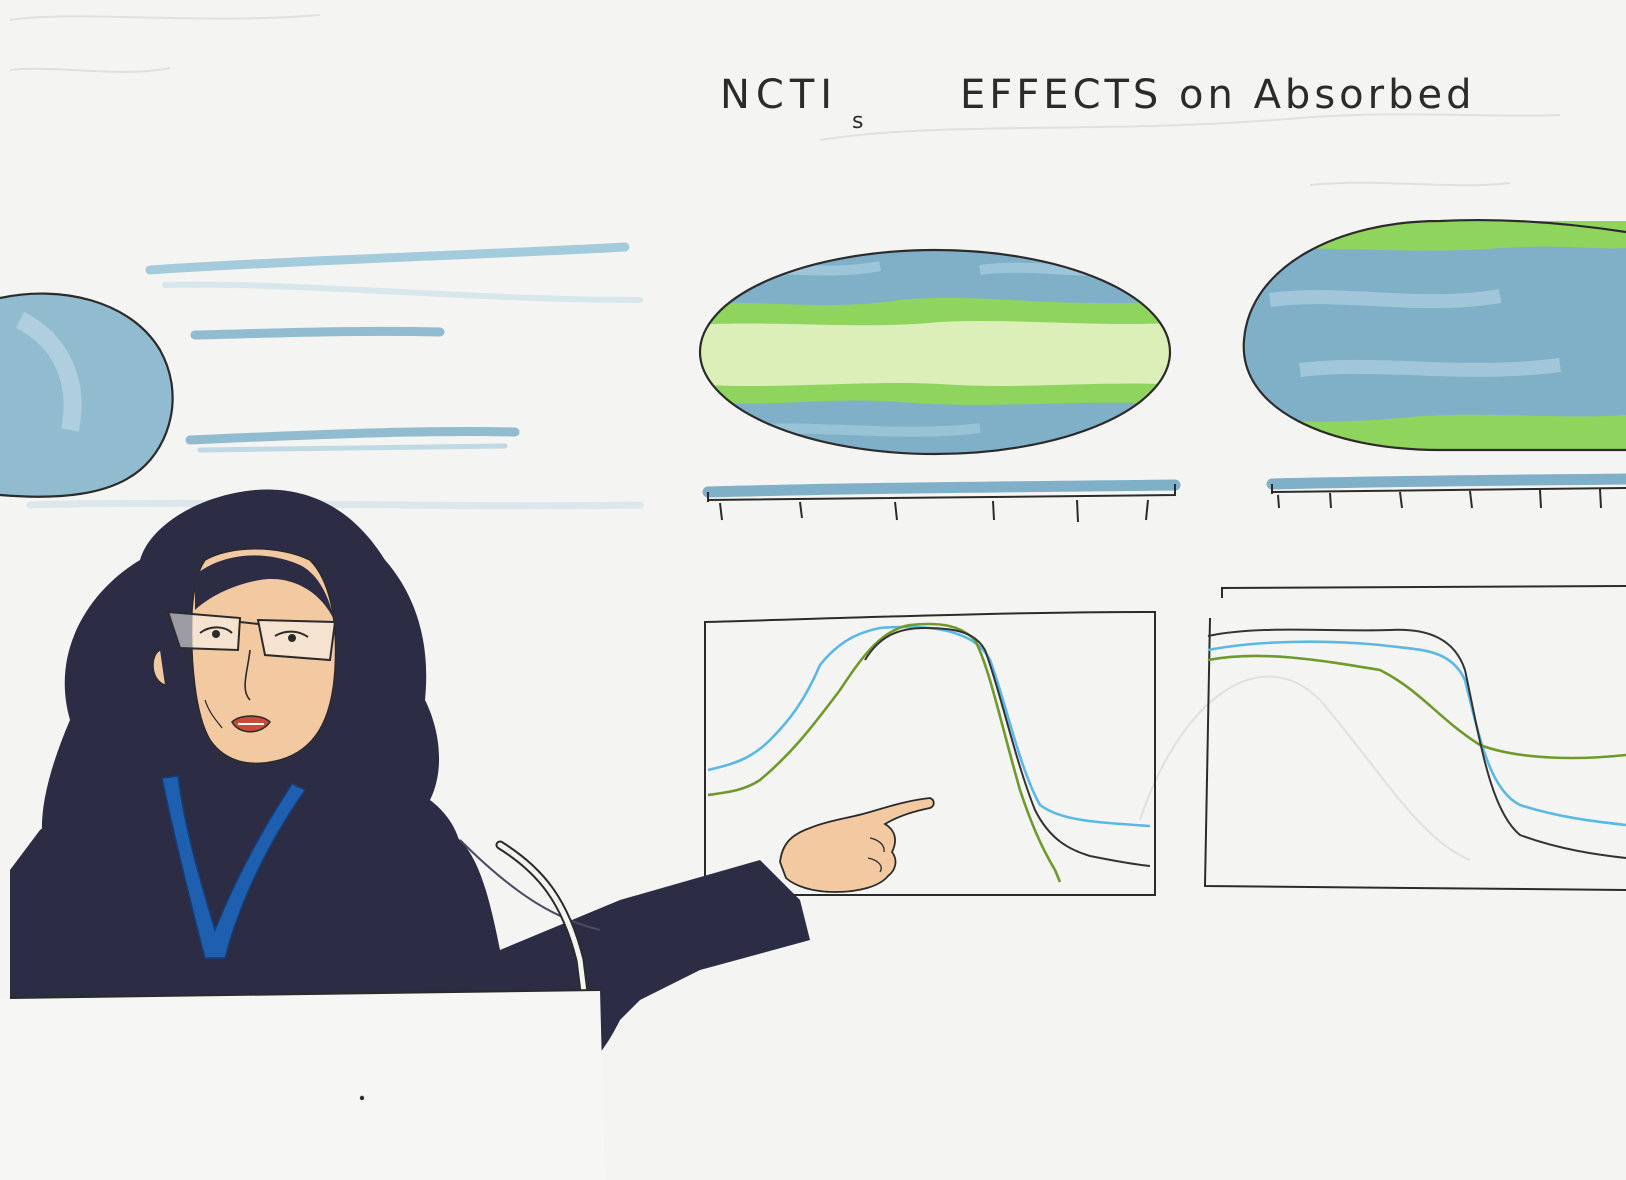  I want to click on plot-peak, so click(930, 753).